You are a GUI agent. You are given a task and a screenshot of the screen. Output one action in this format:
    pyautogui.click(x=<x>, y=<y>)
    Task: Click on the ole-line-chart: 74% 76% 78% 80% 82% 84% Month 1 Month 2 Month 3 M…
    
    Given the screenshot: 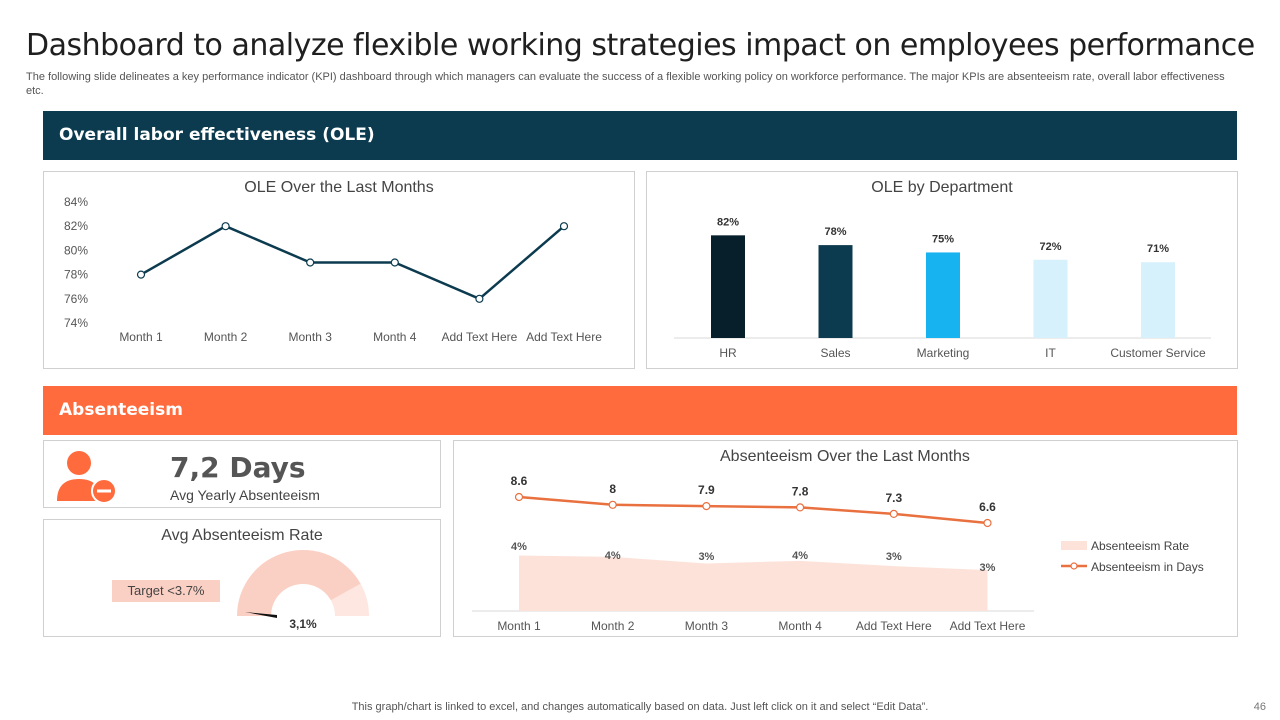 What is the action you would take?
    pyautogui.click(x=339, y=270)
    